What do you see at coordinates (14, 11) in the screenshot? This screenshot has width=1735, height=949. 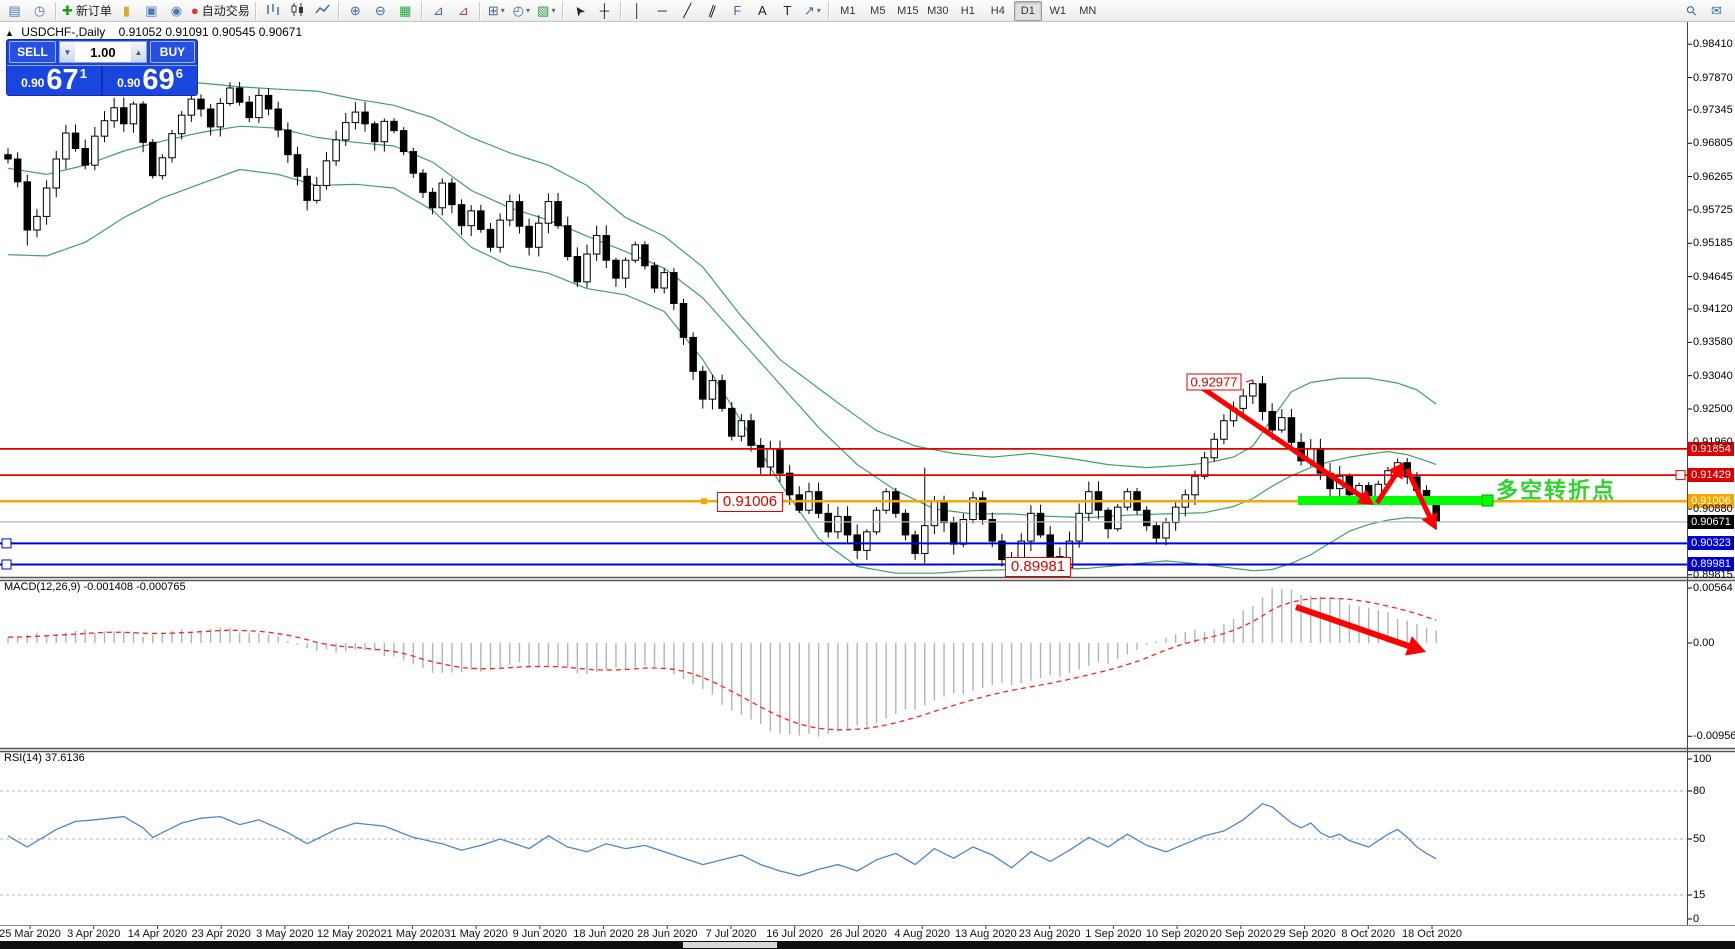 I see `charts-window-button: ▤` at bounding box center [14, 11].